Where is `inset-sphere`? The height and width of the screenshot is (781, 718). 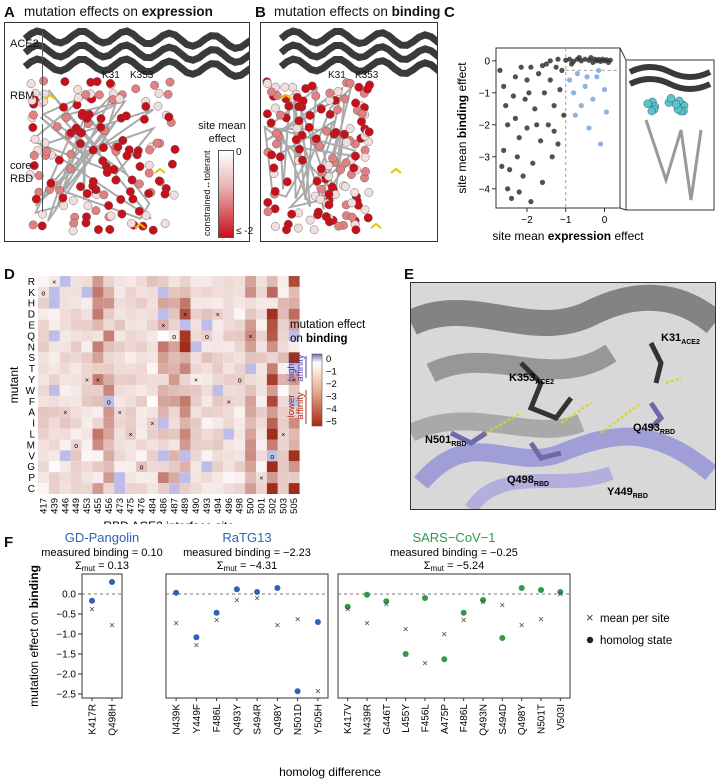 inset-sphere is located at coordinates (652, 111).